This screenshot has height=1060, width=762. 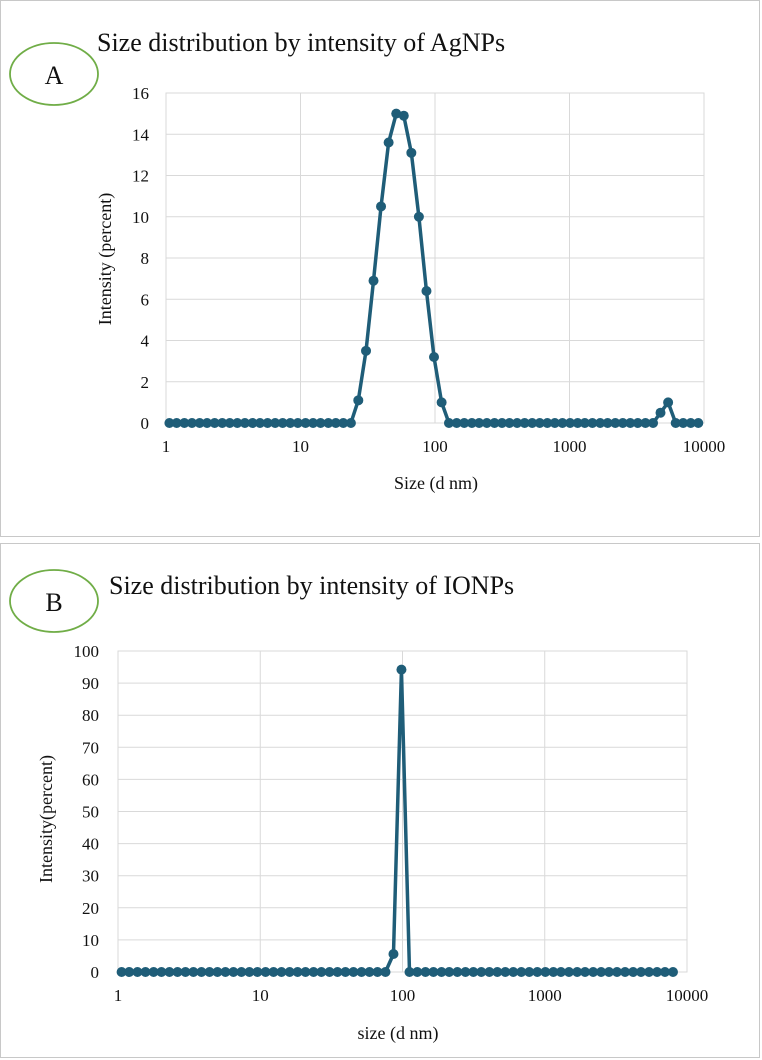 What do you see at coordinates (570, 446) in the screenshot?
I see `chart-a-x-tick-label: 1000` at bounding box center [570, 446].